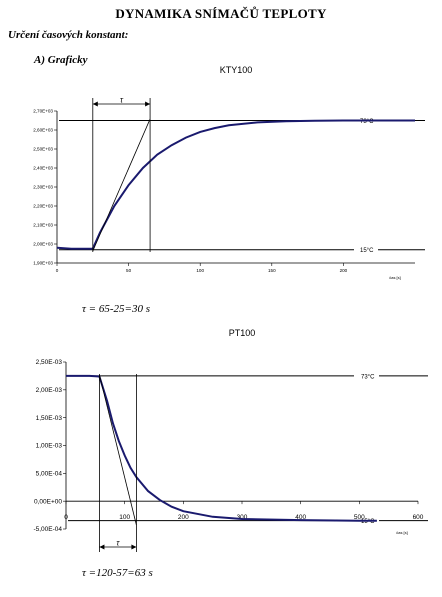 The height and width of the screenshot is (597, 442). What do you see at coordinates (43, 149) in the screenshot?
I see `chart1-y-tick-label: 2,50E+03` at bounding box center [43, 149].